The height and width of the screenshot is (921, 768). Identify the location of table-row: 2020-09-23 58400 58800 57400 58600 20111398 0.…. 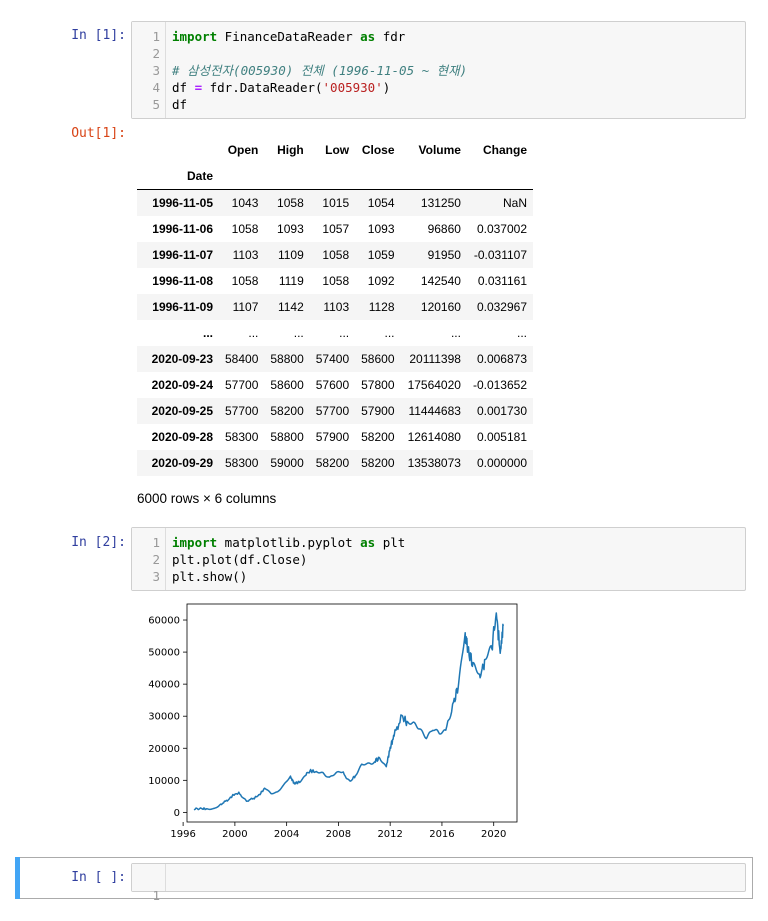
(335, 359).